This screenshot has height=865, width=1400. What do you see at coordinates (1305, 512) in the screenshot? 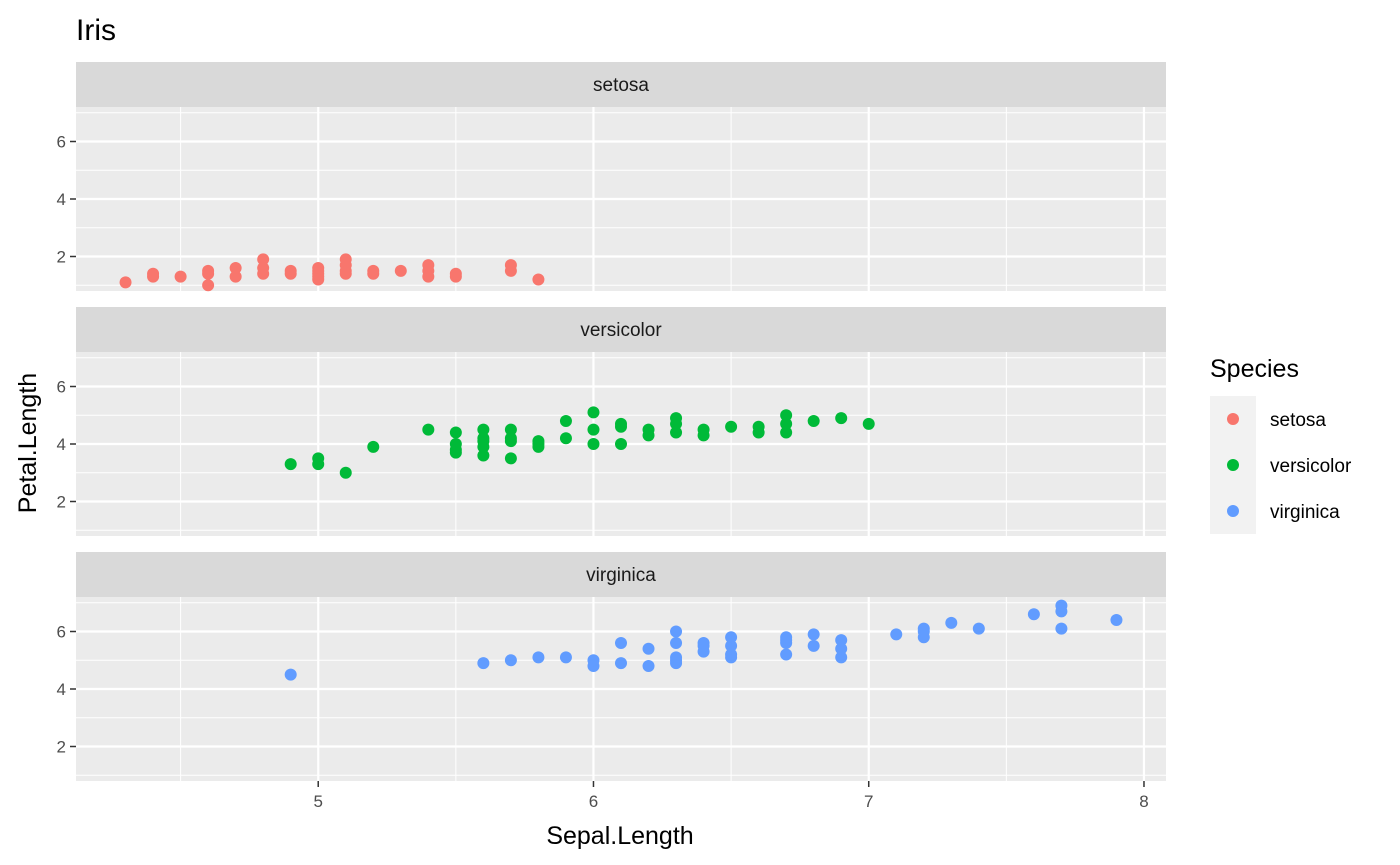
I see `legend-label: virginica` at bounding box center [1305, 512].